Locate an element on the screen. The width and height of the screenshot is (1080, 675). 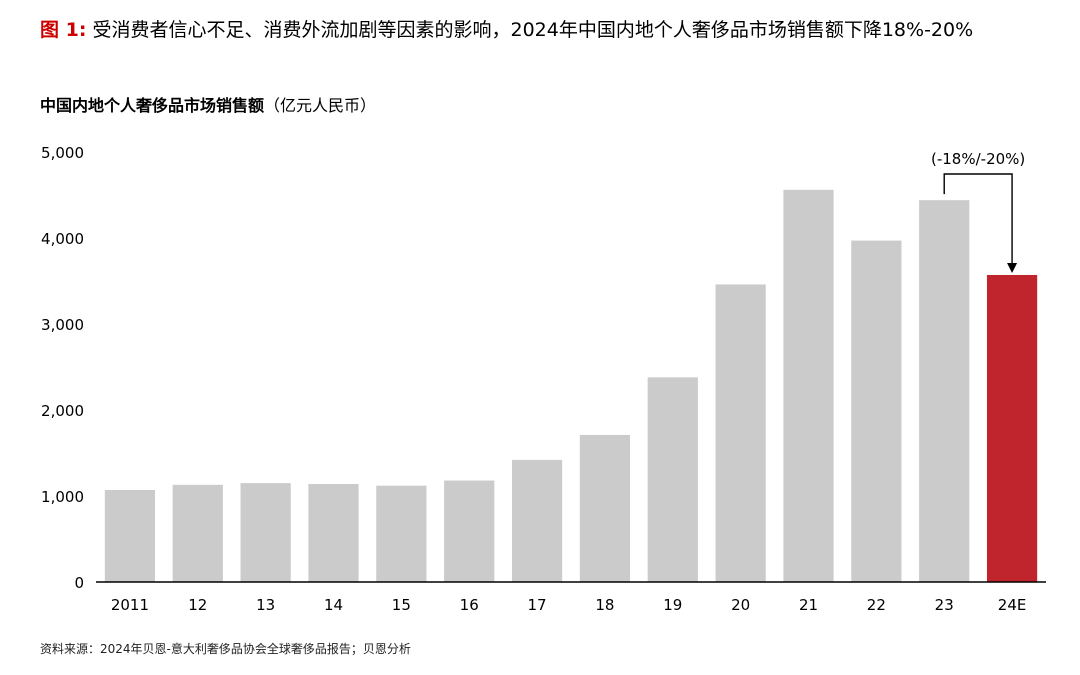
y-tick-label: 0 is located at coordinates (79, 583).